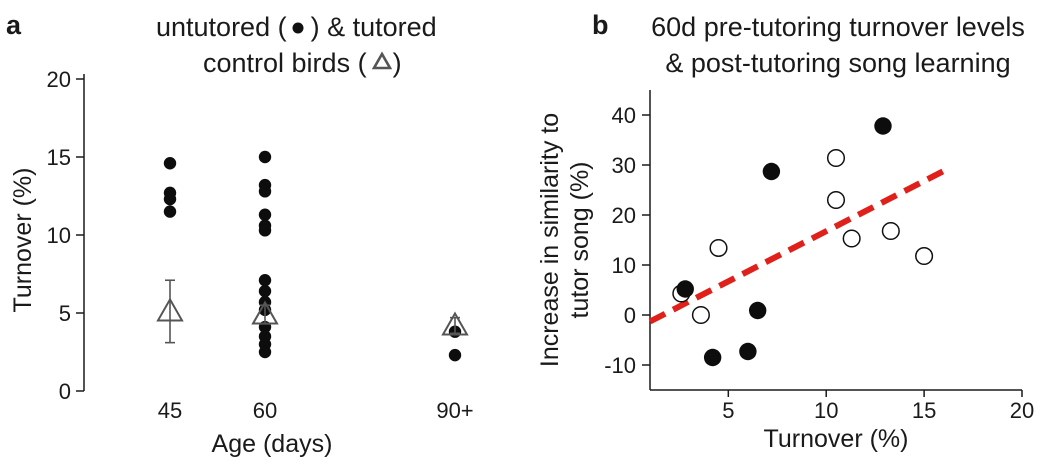 The height and width of the screenshot is (465, 1050). I want to click on panel-b-letter: b, so click(600, 25).